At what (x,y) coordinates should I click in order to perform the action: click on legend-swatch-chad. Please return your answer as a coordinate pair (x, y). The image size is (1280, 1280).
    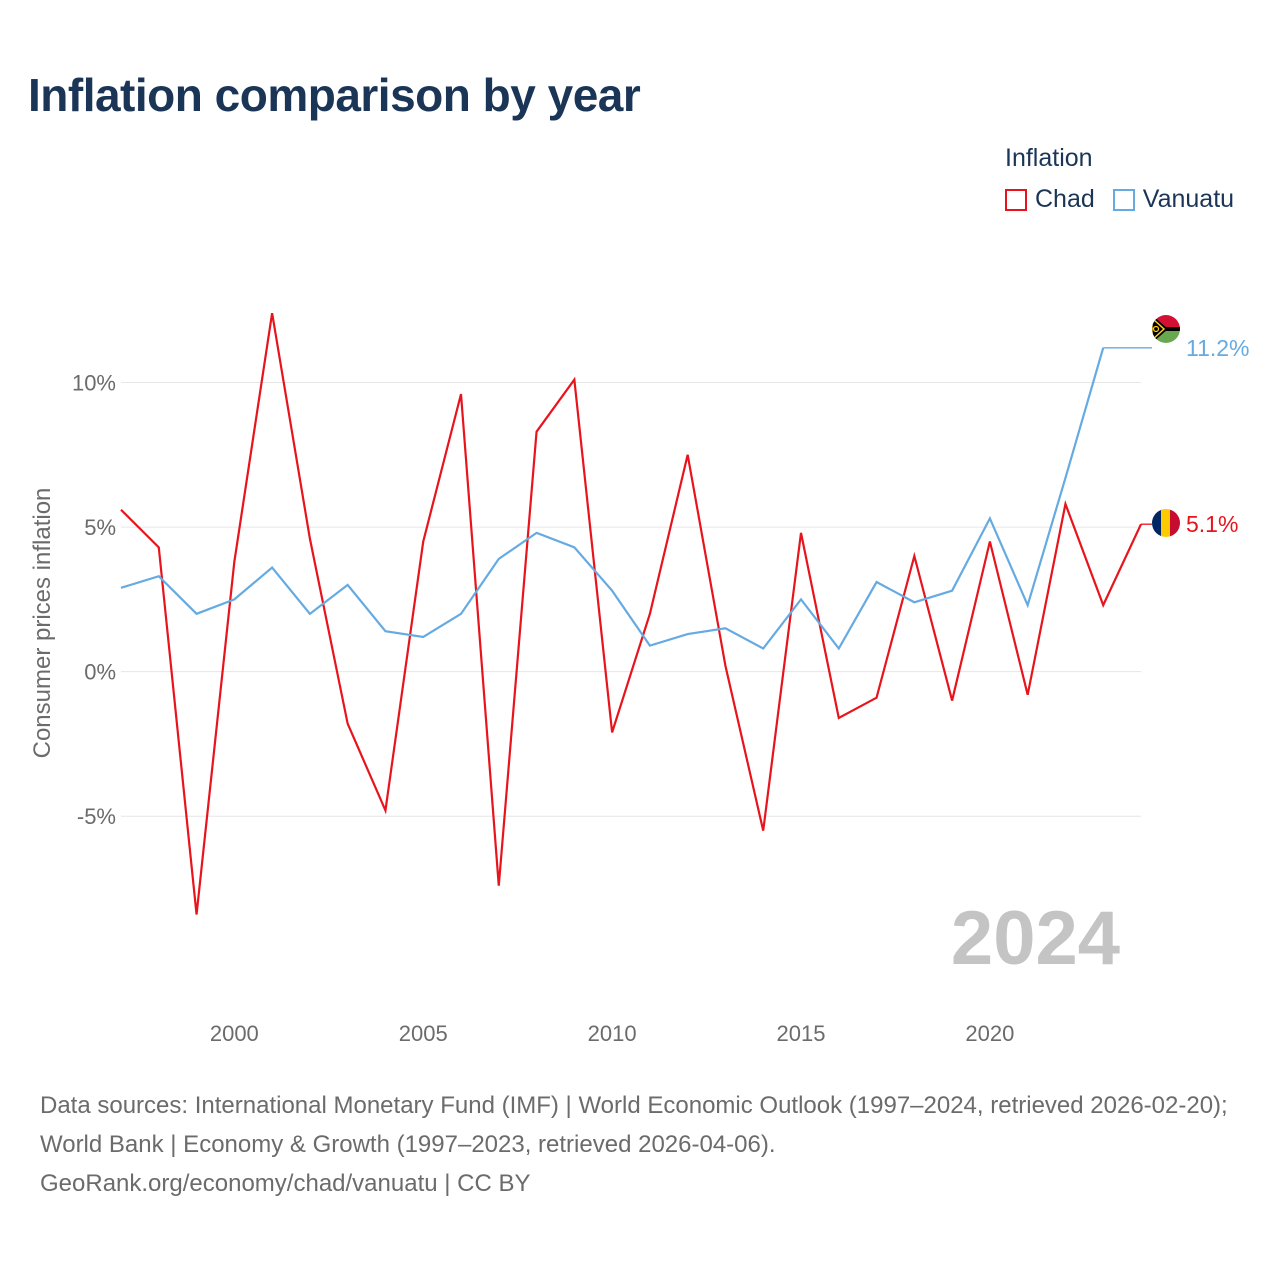
    Looking at the image, I should click on (1016, 199).